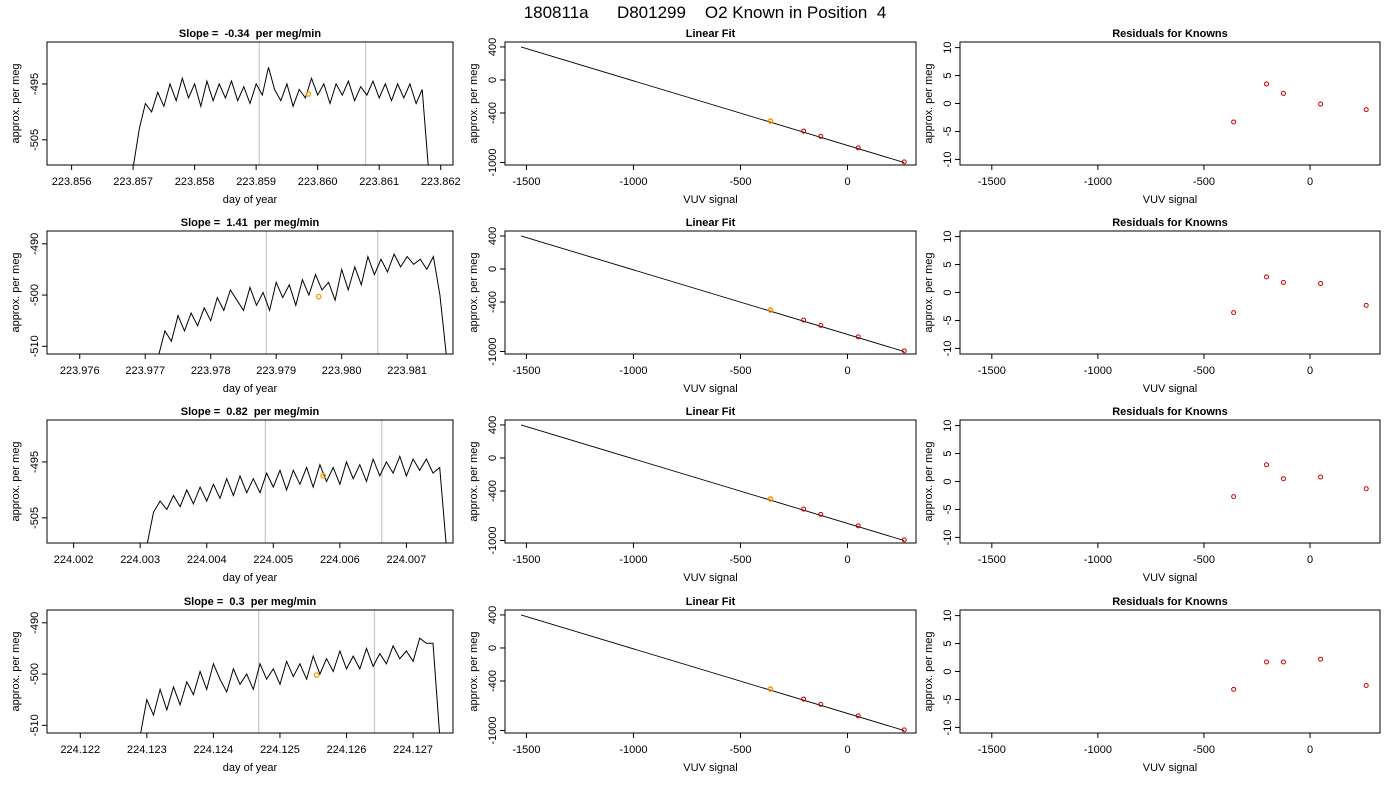 The height and width of the screenshot is (800, 1400). Describe the element at coordinates (948, 615) in the screenshot. I see `y-tick-label: 10` at that location.